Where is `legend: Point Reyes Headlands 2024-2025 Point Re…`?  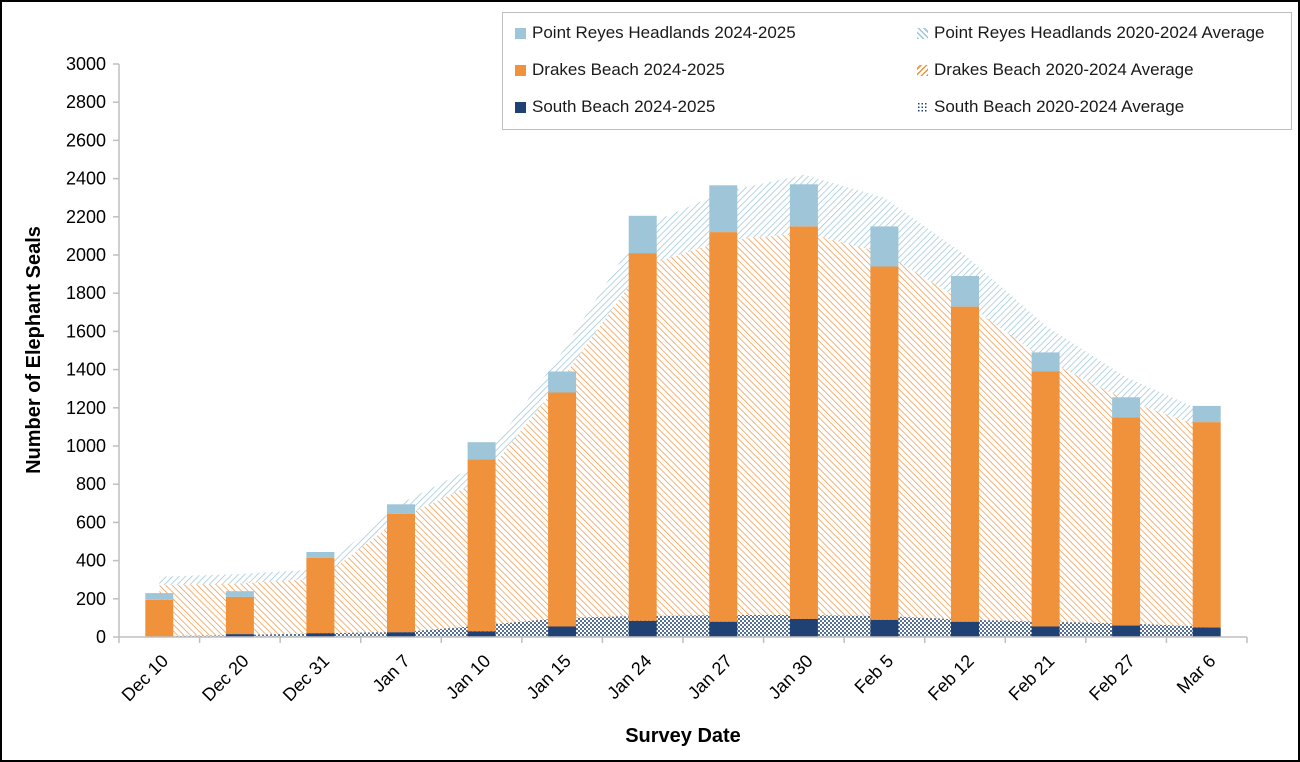
legend: Point Reyes Headlands 2024-2025 Point Re… is located at coordinates (897, 71).